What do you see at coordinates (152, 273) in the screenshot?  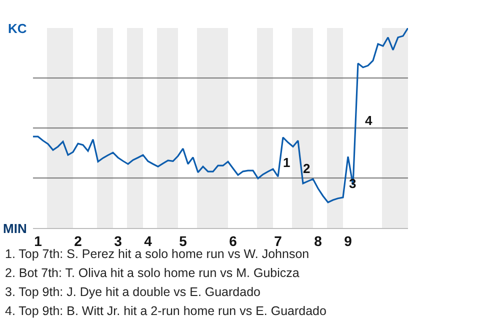 I see `text: 2. Bot 7th: T. Oliva hit a solo home run vs M. Gubicza` at bounding box center [152, 273].